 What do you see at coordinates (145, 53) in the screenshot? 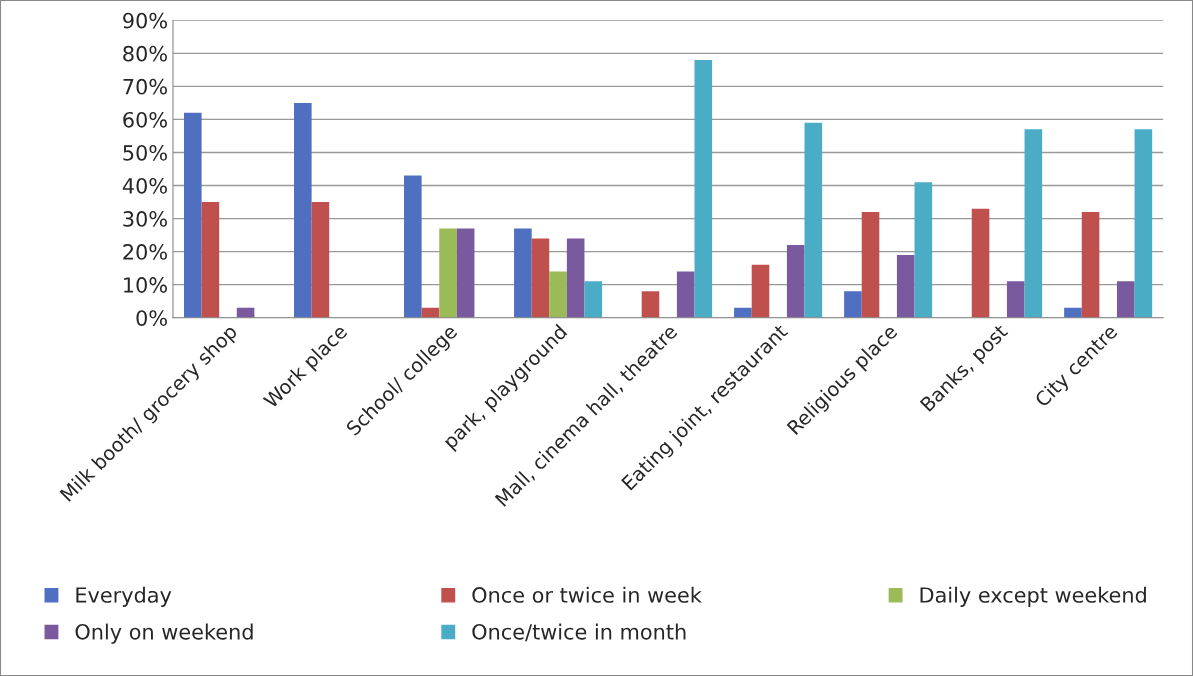
I see `y-tick-label: 80%` at bounding box center [145, 53].